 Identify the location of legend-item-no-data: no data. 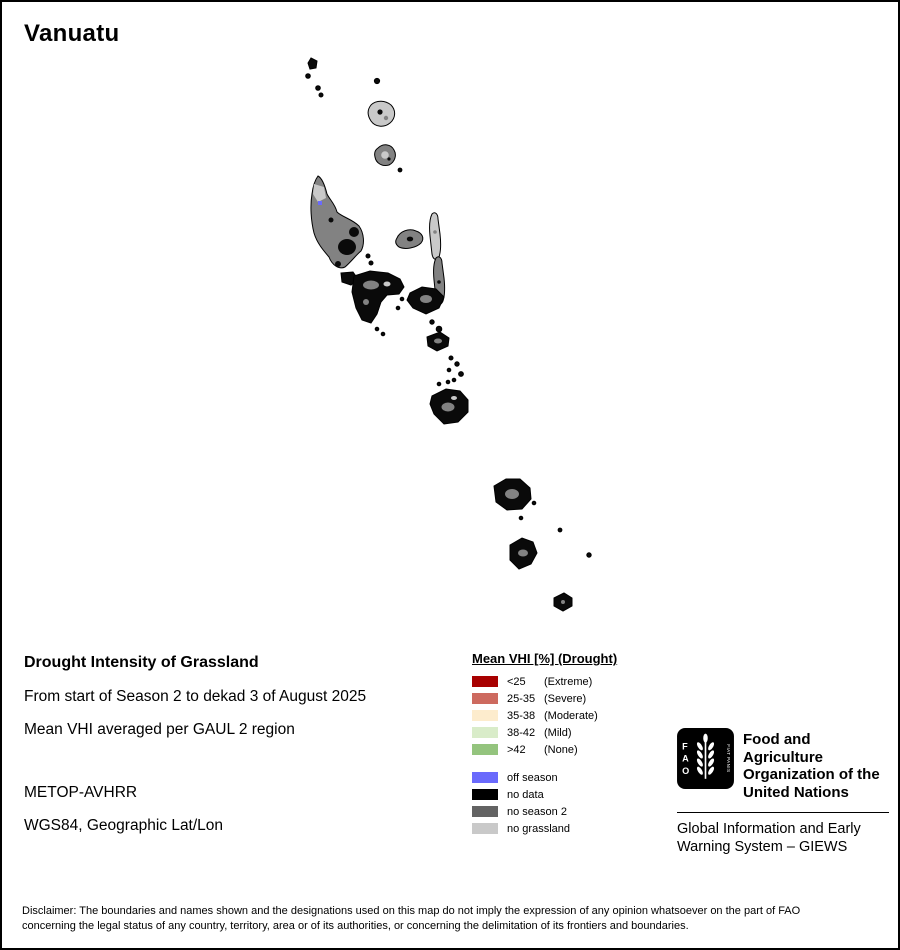
(567, 794).